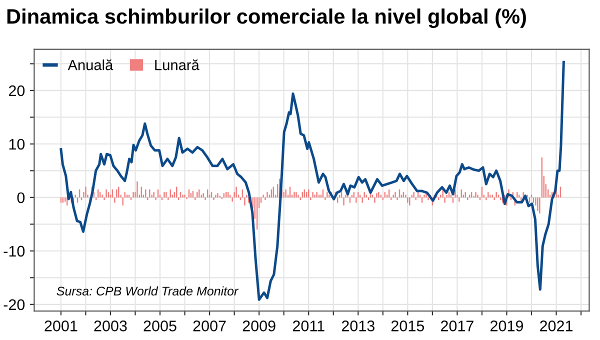 The image size is (600, 340). Describe the element at coordinates (21, 198) in the screenshot. I see `y-tick-label: 0` at that location.